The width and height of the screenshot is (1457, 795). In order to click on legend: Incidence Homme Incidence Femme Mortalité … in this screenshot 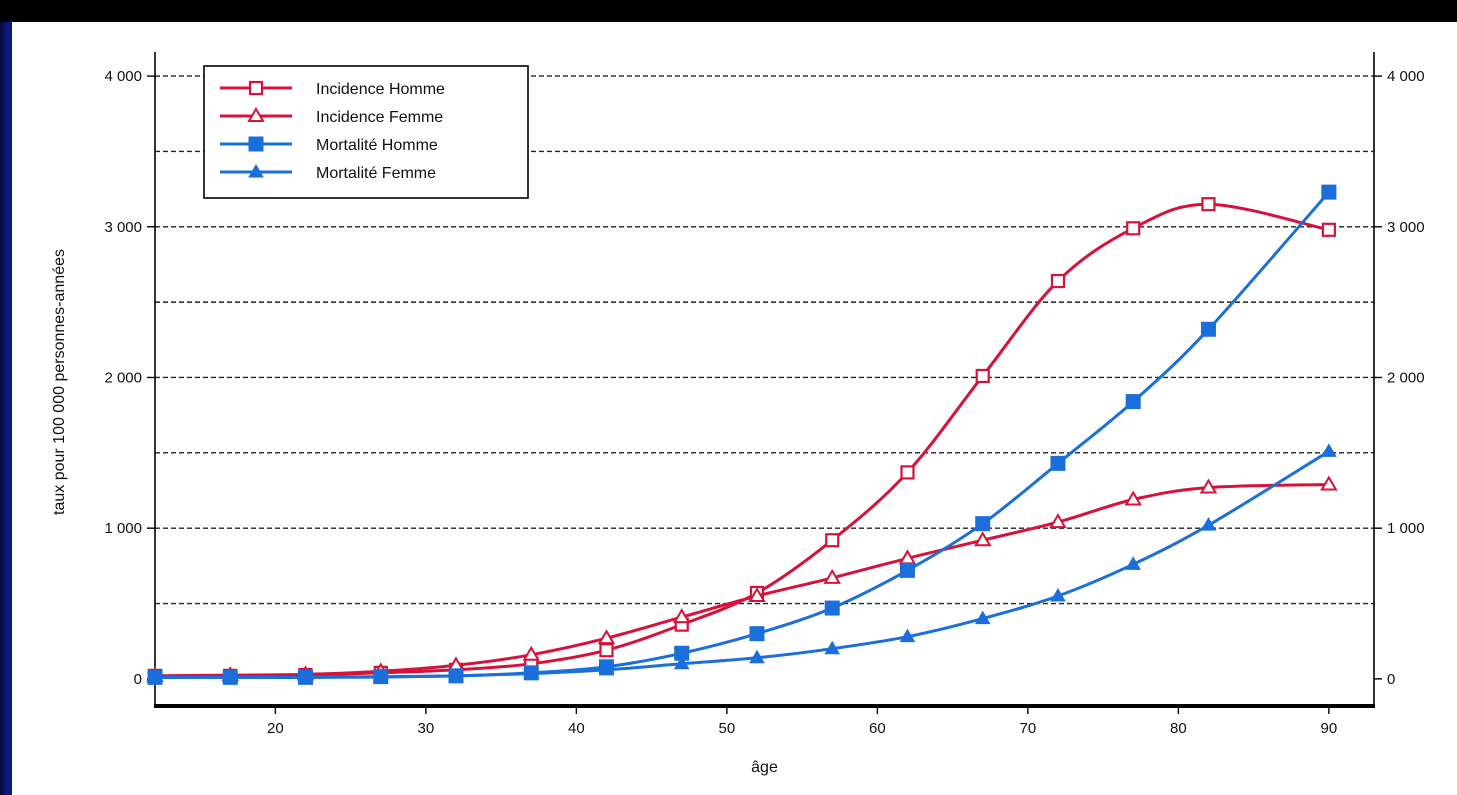, I will do `click(366, 132)`.